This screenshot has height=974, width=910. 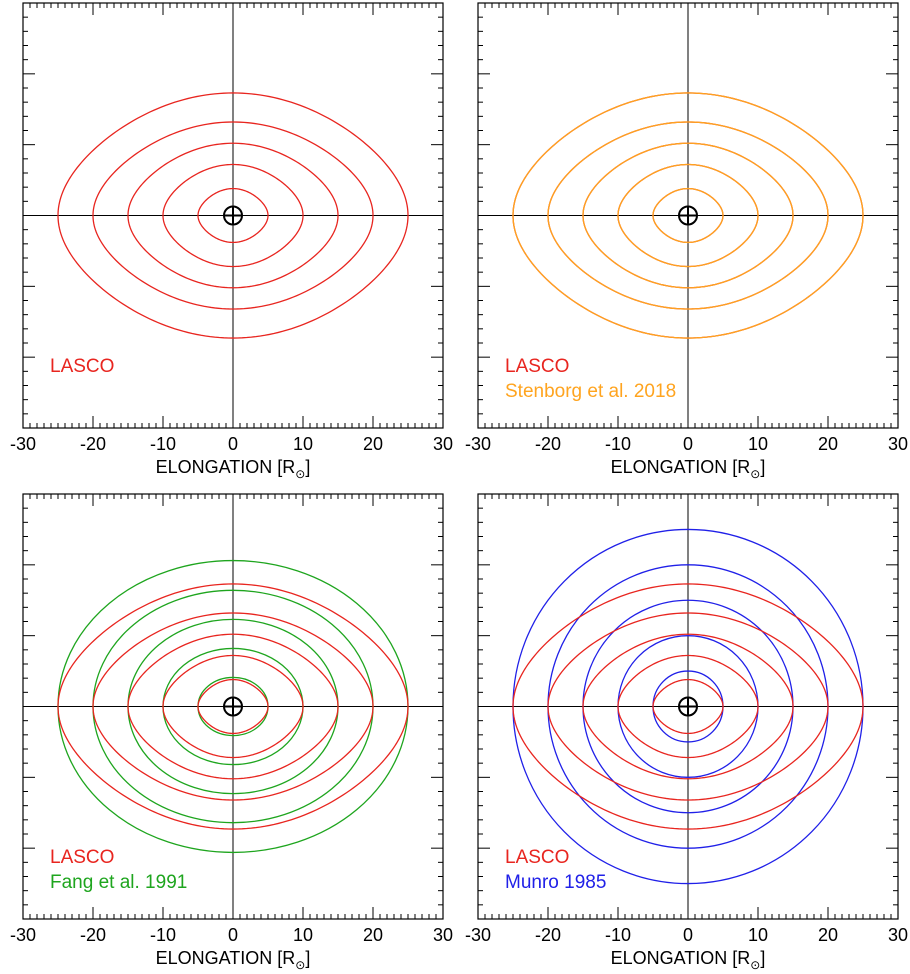 What do you see at coordinates (590, 379) in the screenshot?
I see `legend: LASCO Stenborg et al. 2018` at bounding box center [590, 379].